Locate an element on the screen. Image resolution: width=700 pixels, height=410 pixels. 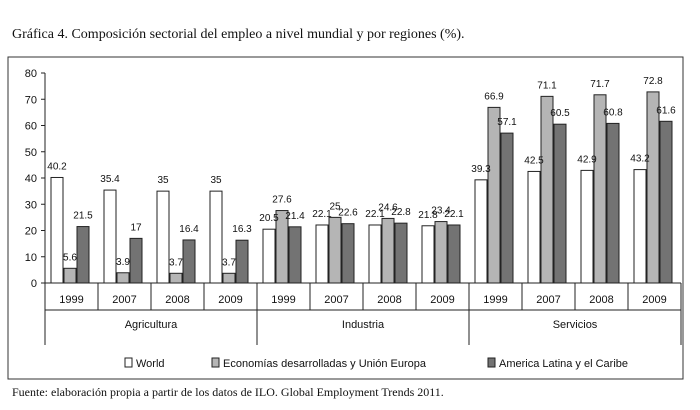
data-label: 3.9 is located at coordinates (123, 262).